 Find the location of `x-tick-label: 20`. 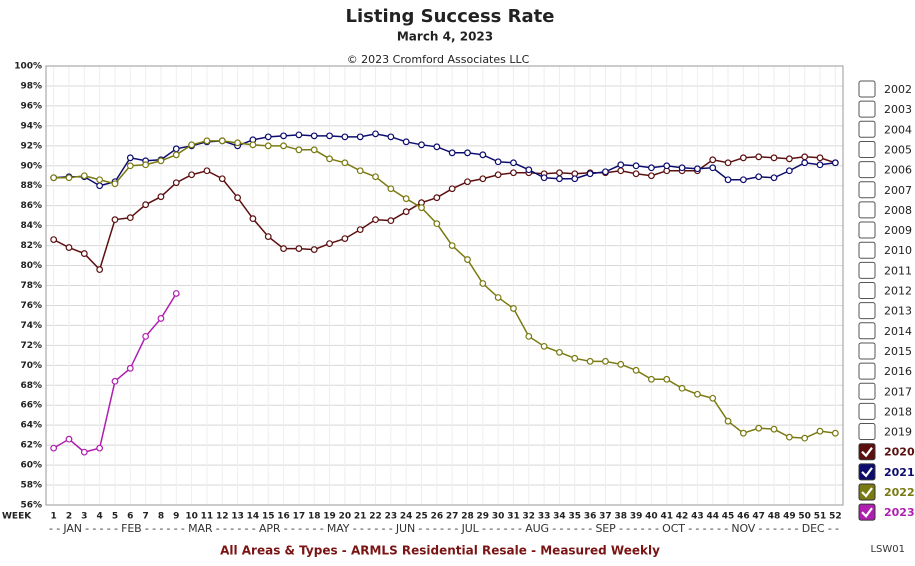

x-tick-label: 20 is located at coordinates (345, 517).